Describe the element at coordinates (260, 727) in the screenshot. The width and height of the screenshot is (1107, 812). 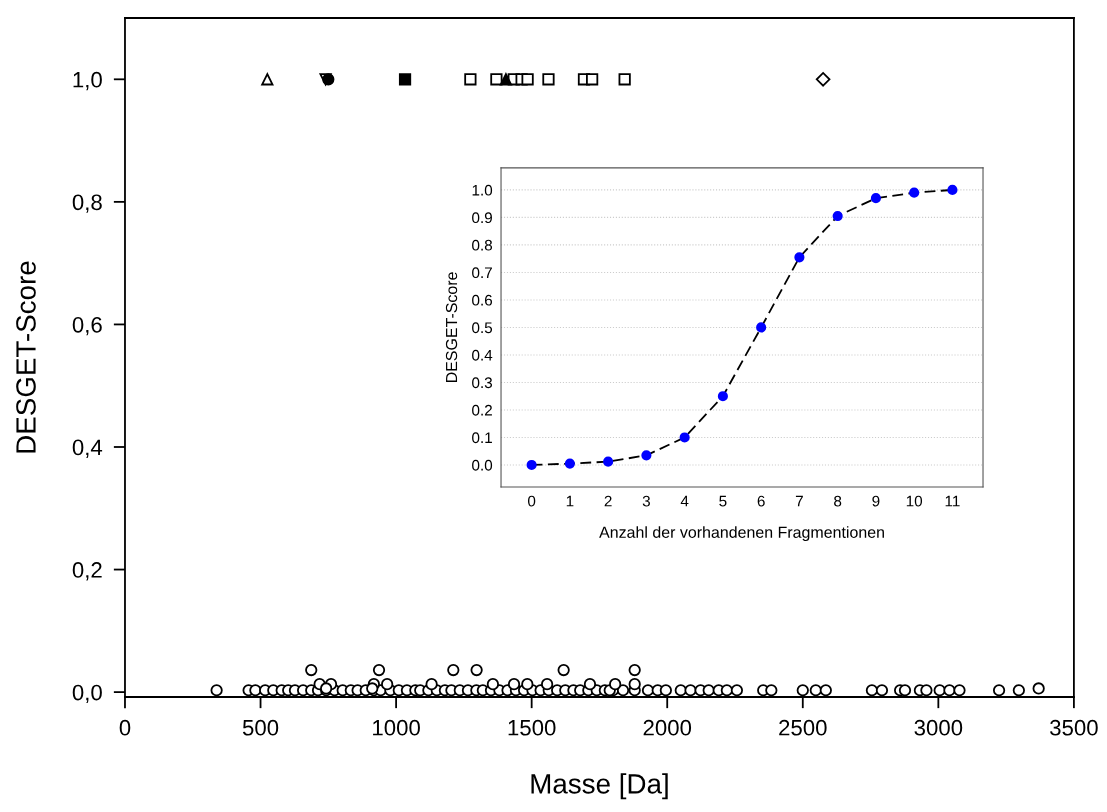
I see `x-tick-label: 500` at that location.